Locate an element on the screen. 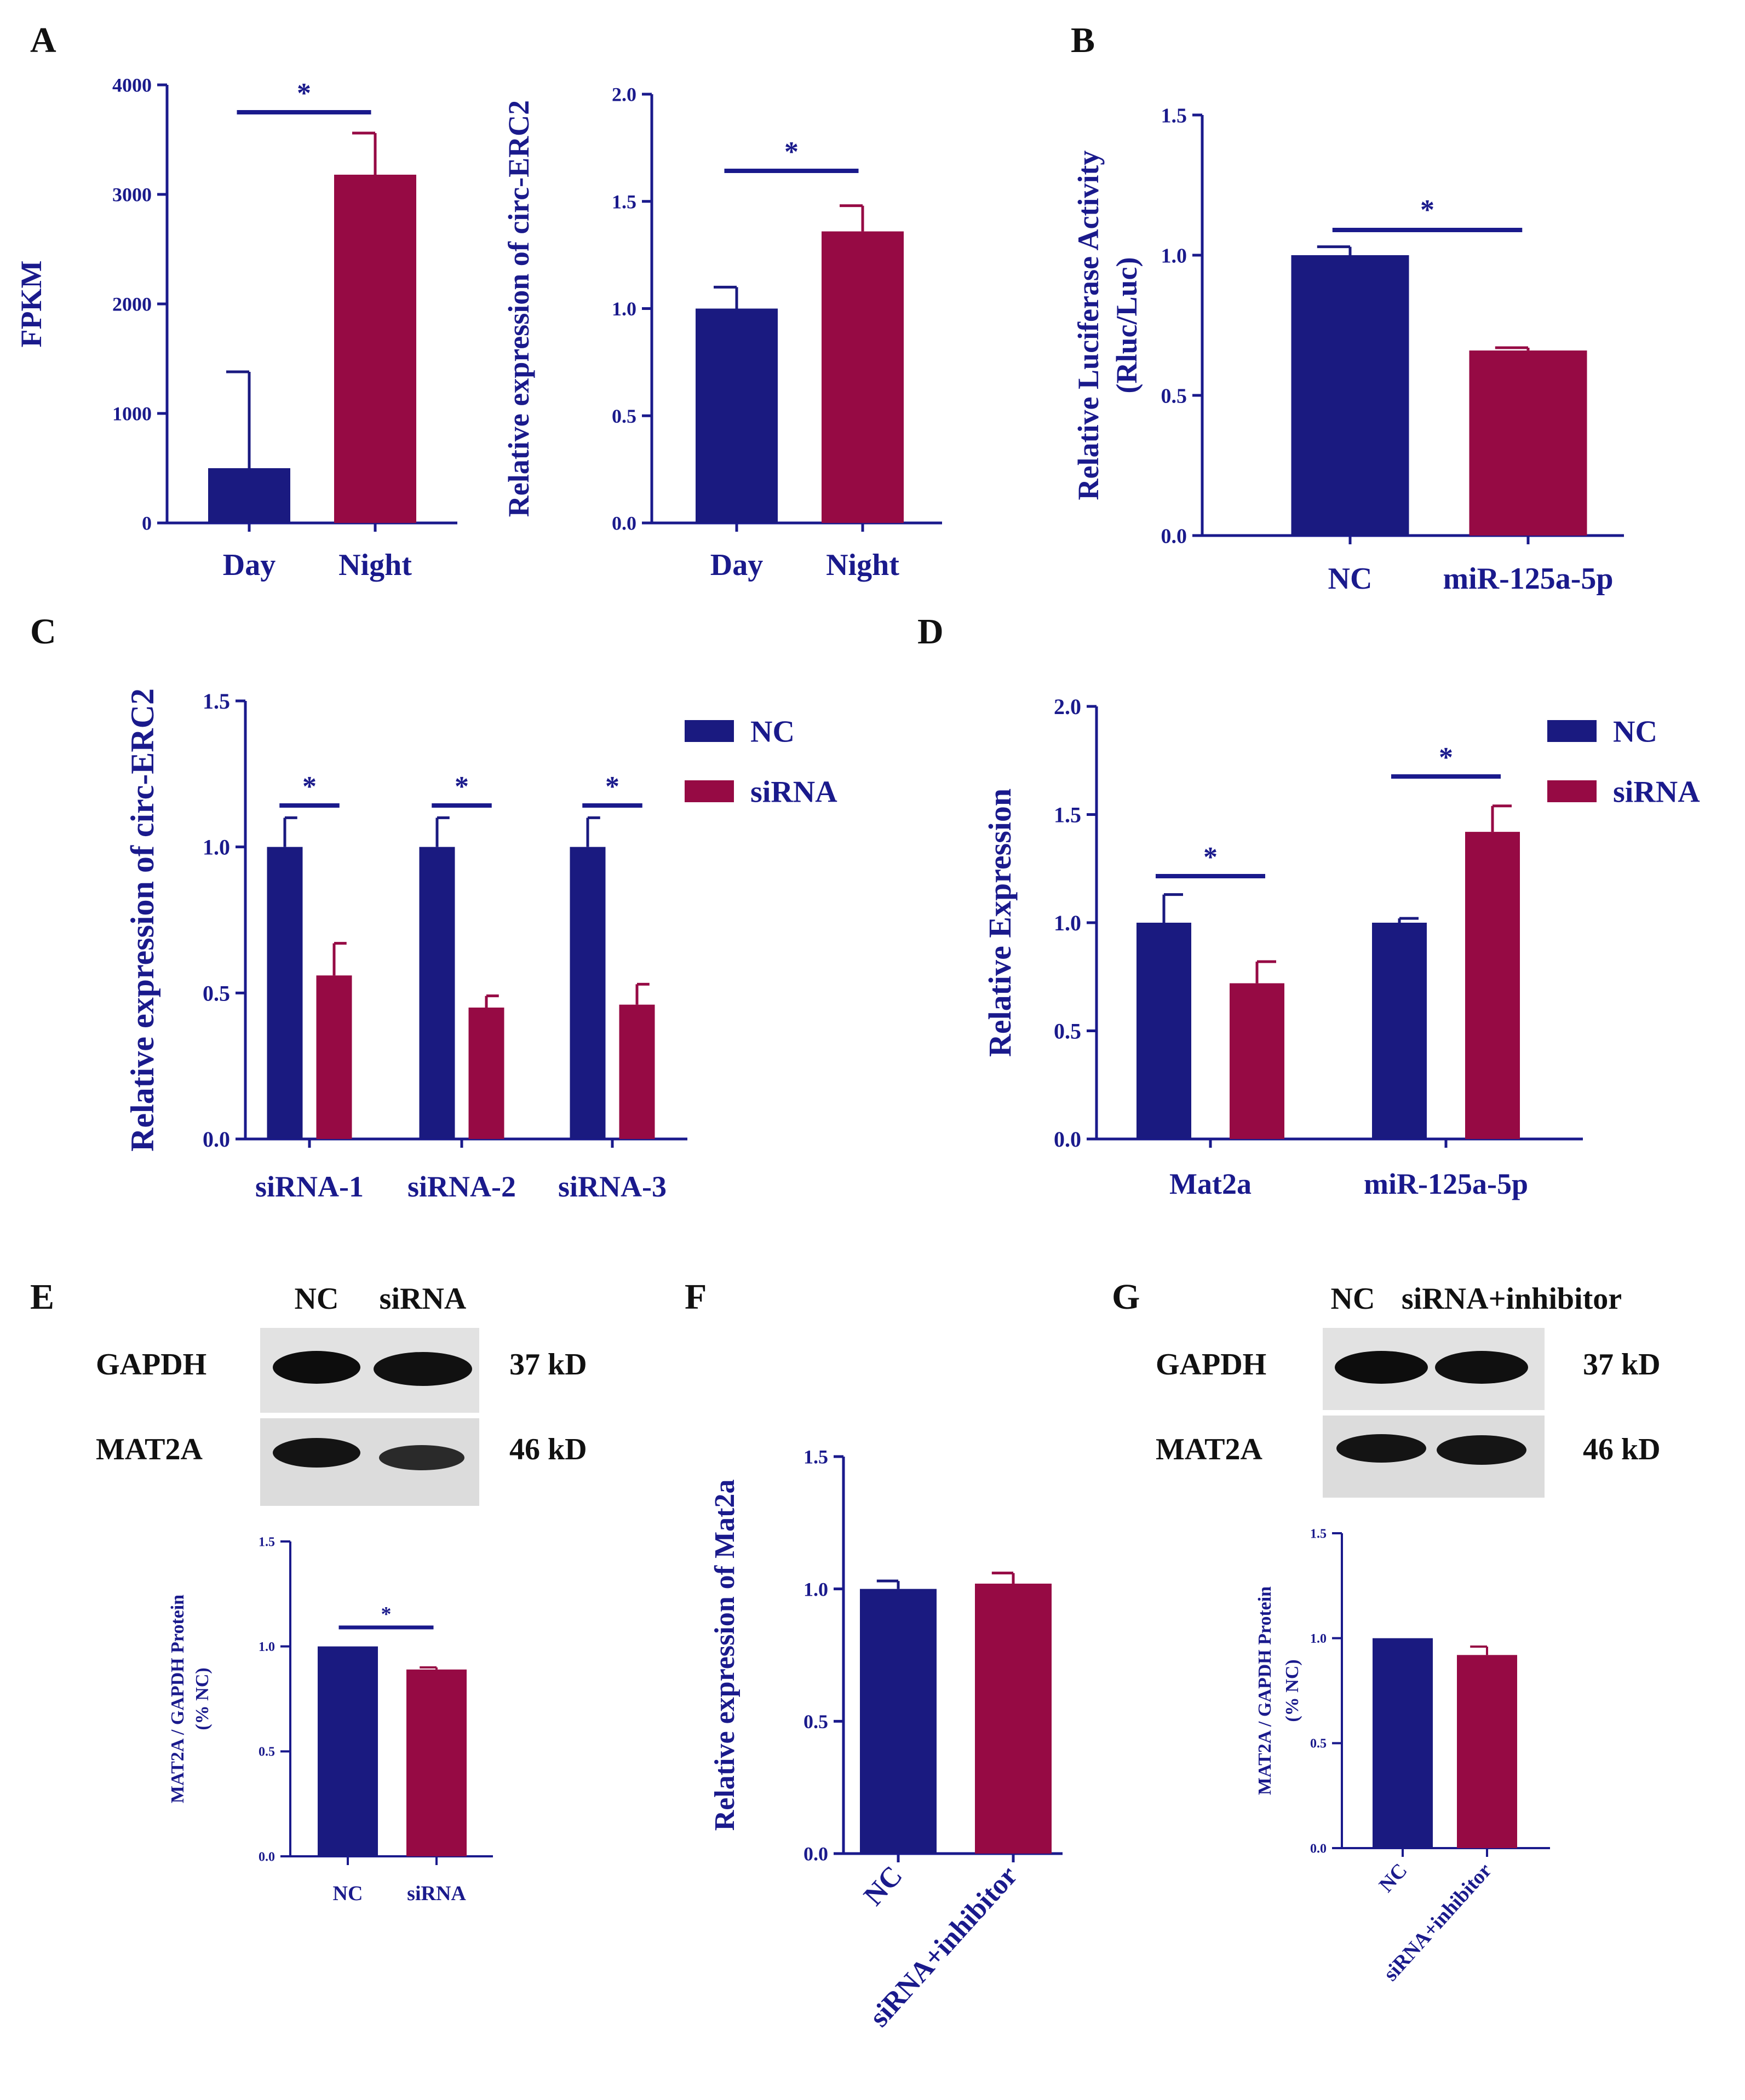 This screenshot has height=2100, width=1745. blot-e-size-mat2a: 46 kD is located at coordinates (548, 1449).